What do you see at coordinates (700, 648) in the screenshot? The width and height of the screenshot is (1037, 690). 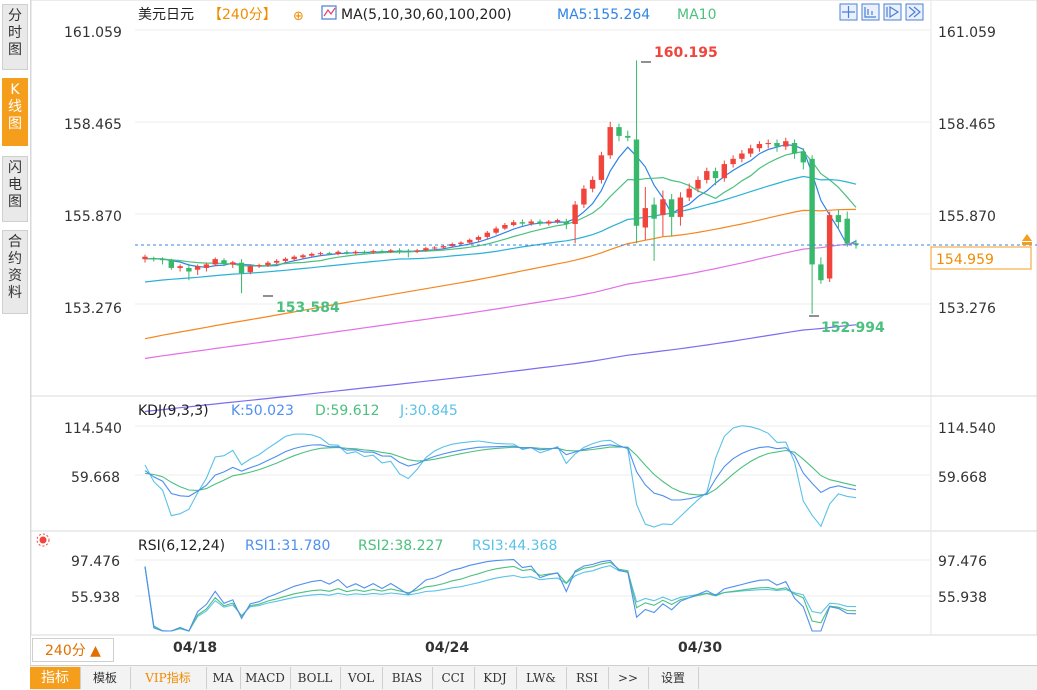 I see `x-axis-label-3: 04/30` at bounding box center [700, 648].